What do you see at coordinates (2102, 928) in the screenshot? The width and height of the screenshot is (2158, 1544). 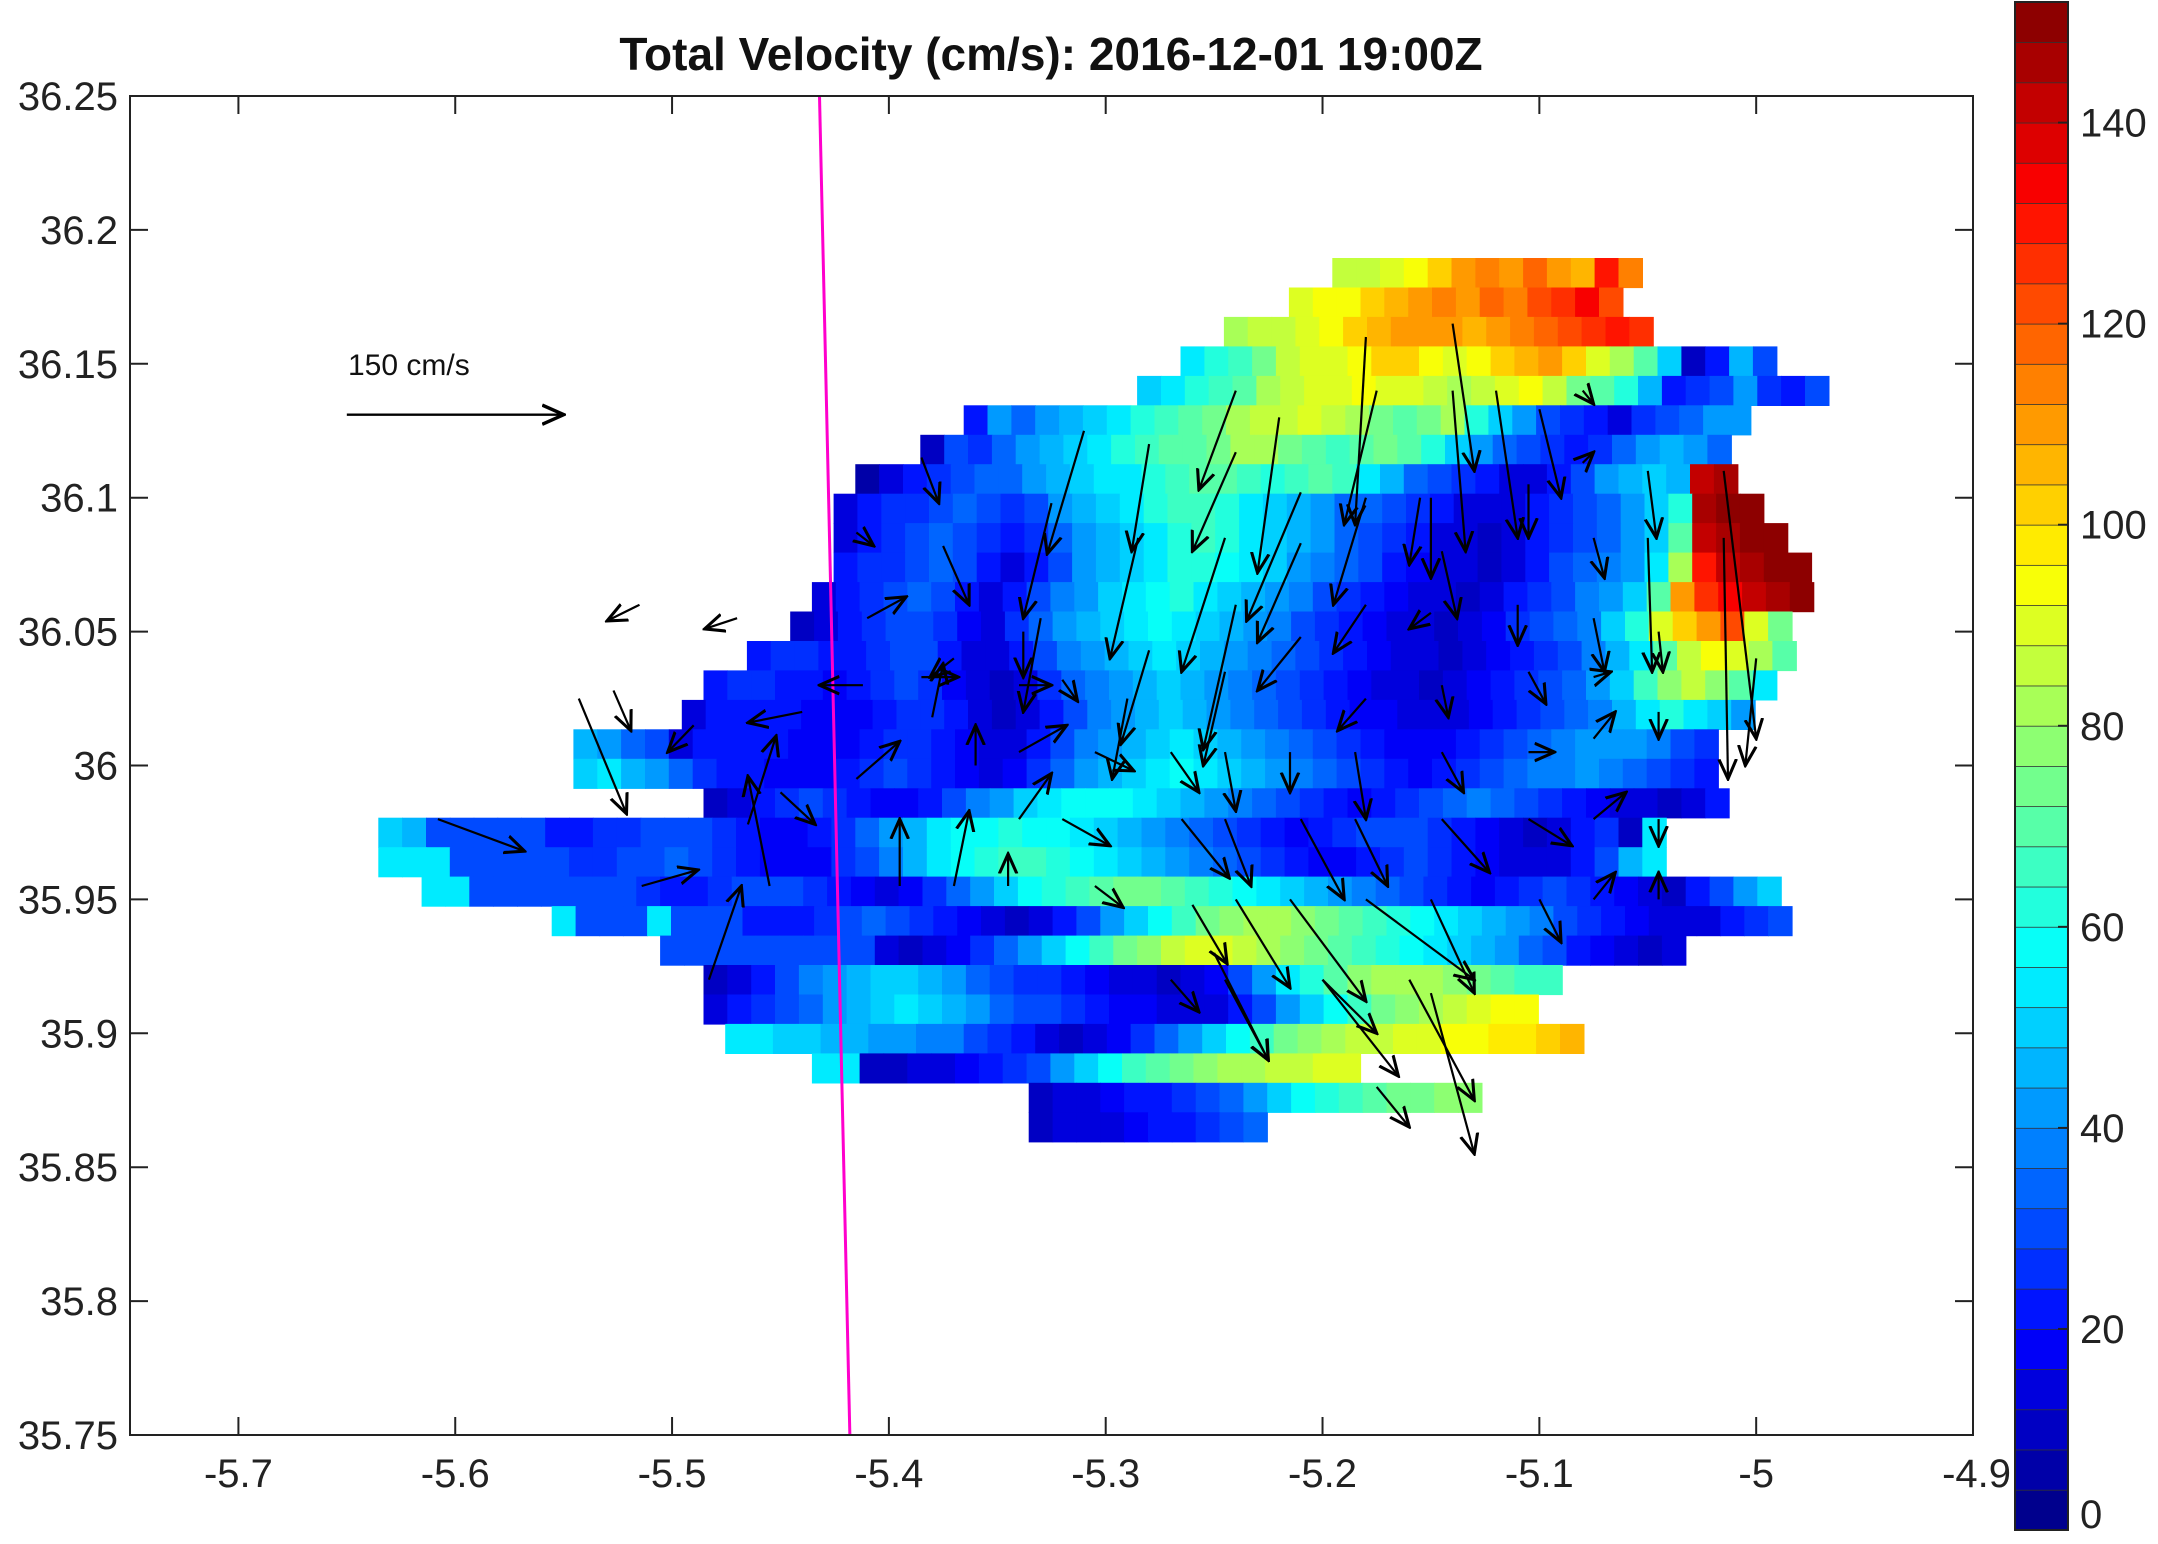 I see `colorbar-tick-label: 60` at bounding box center [2102, 928].